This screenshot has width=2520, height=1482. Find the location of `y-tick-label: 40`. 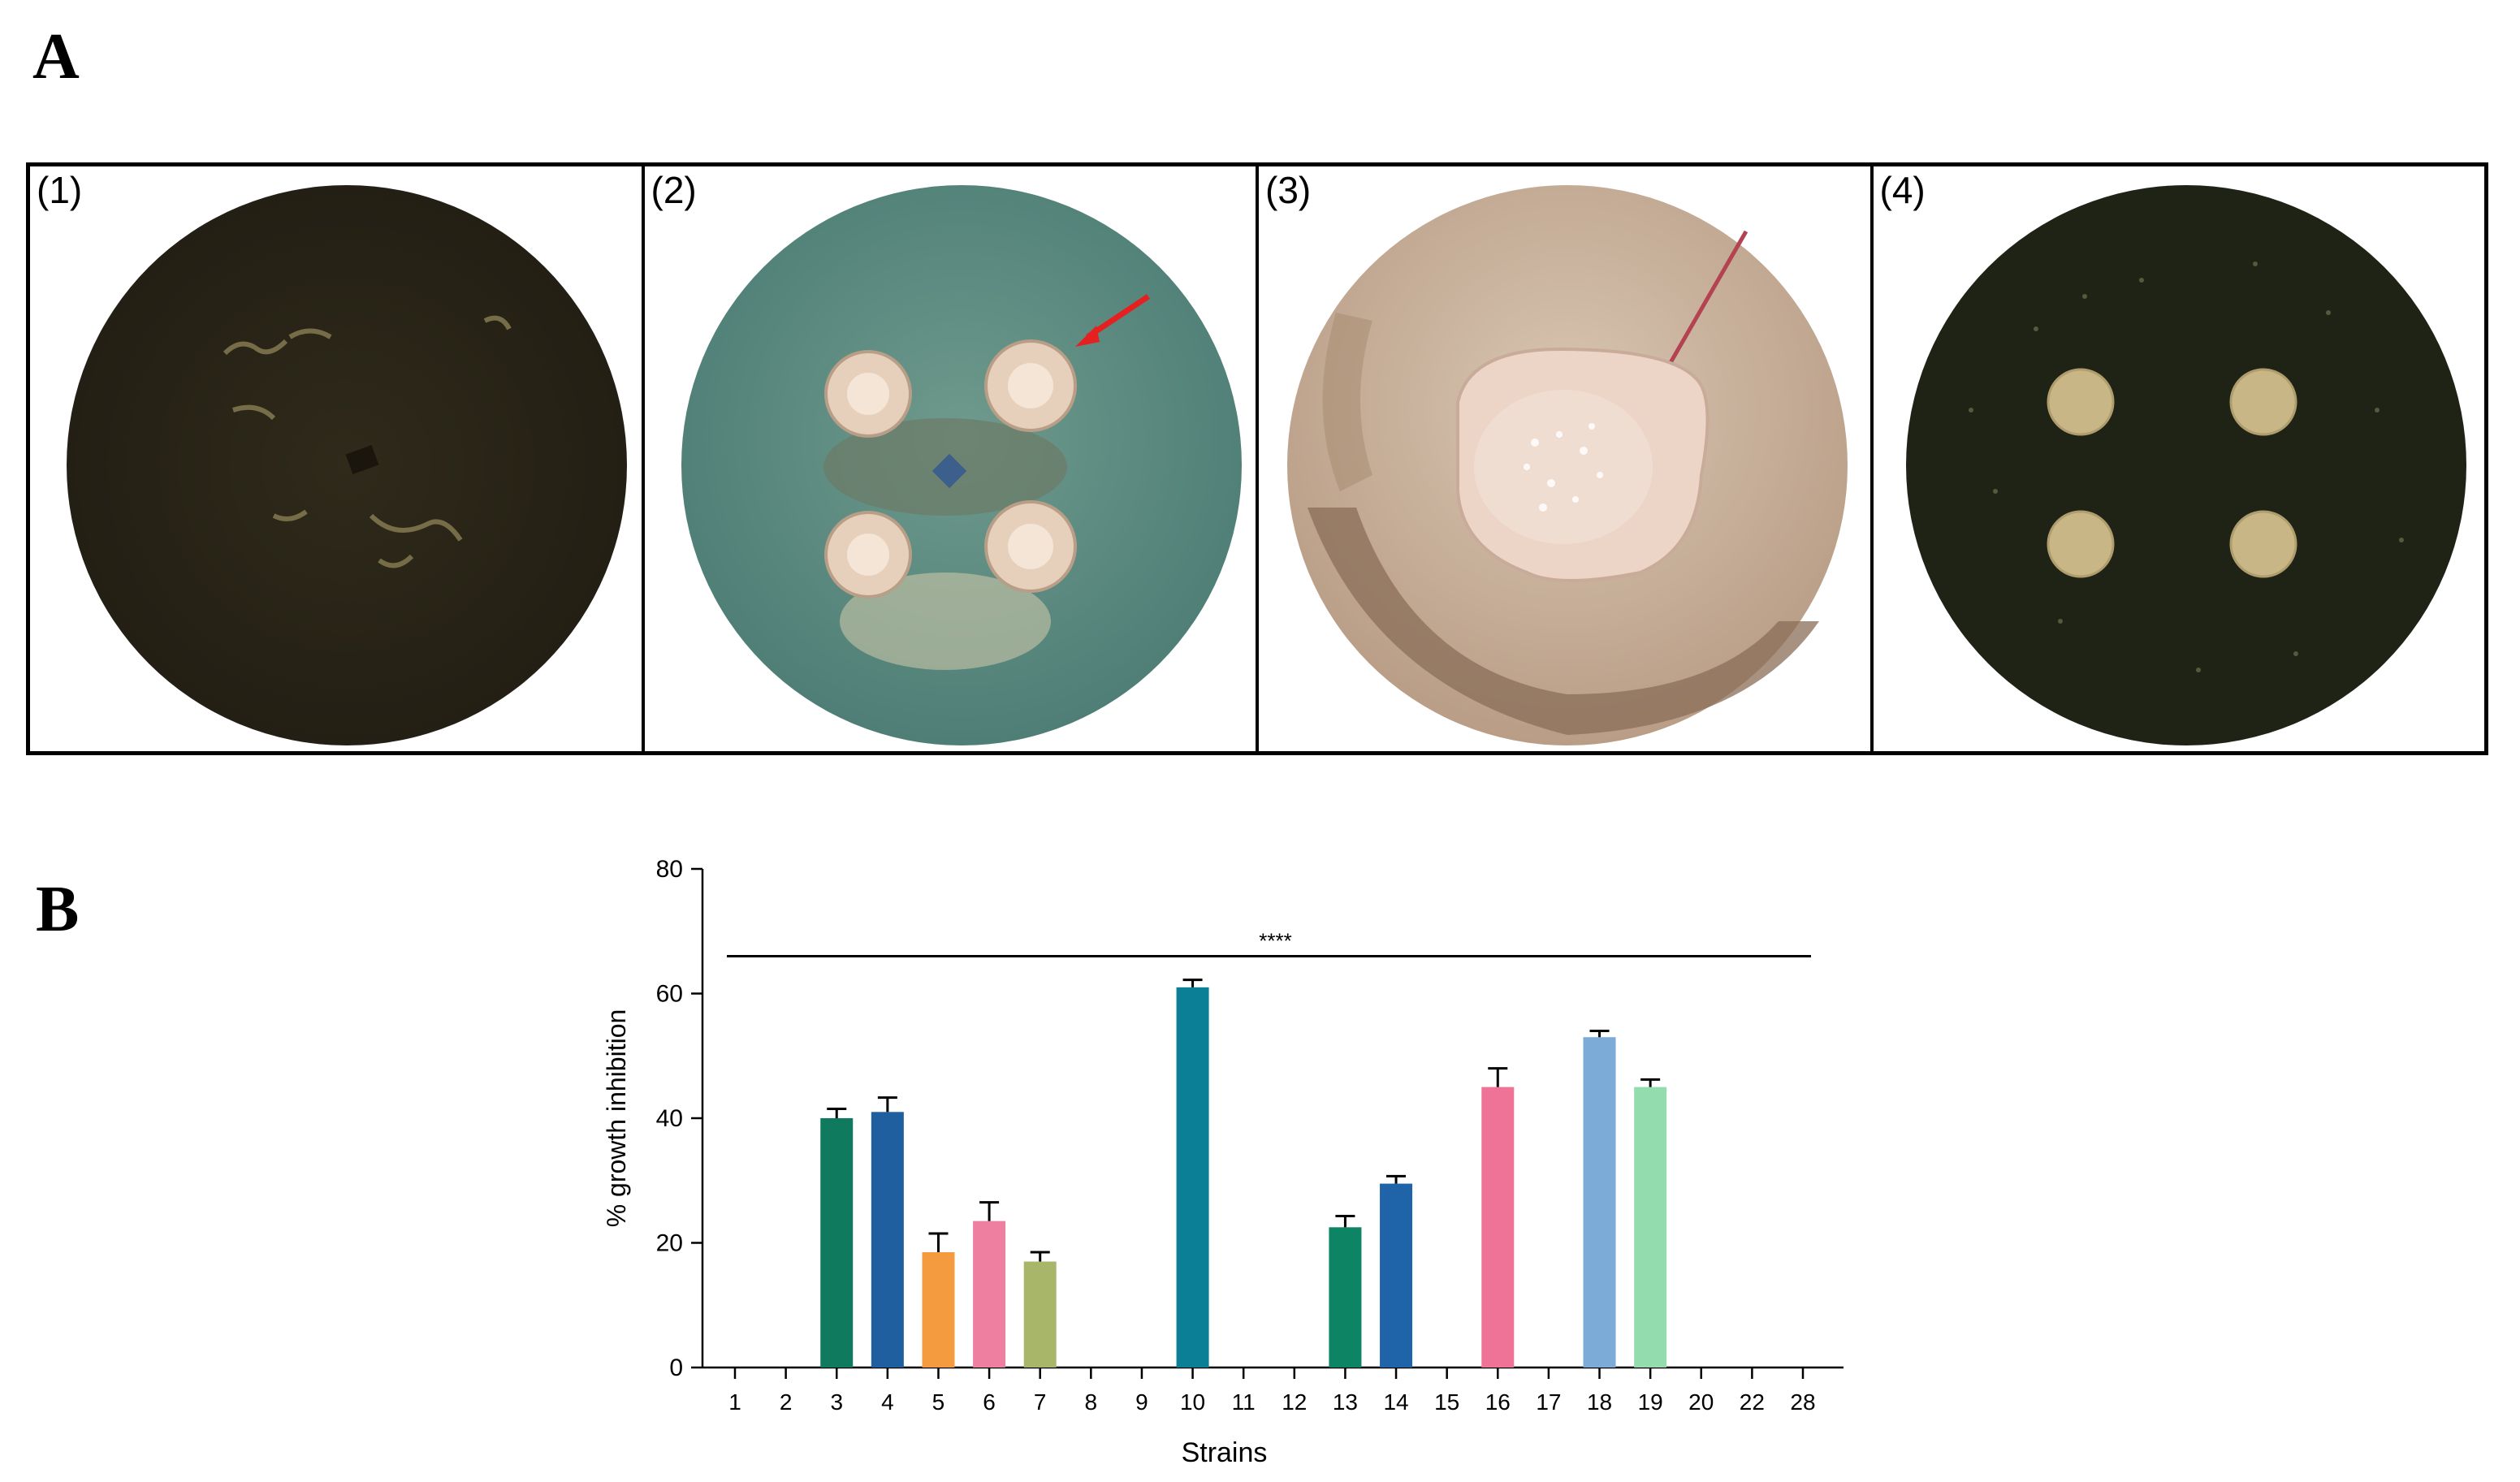

y-tick-label: 40 is located at coordinates (669, 1118).